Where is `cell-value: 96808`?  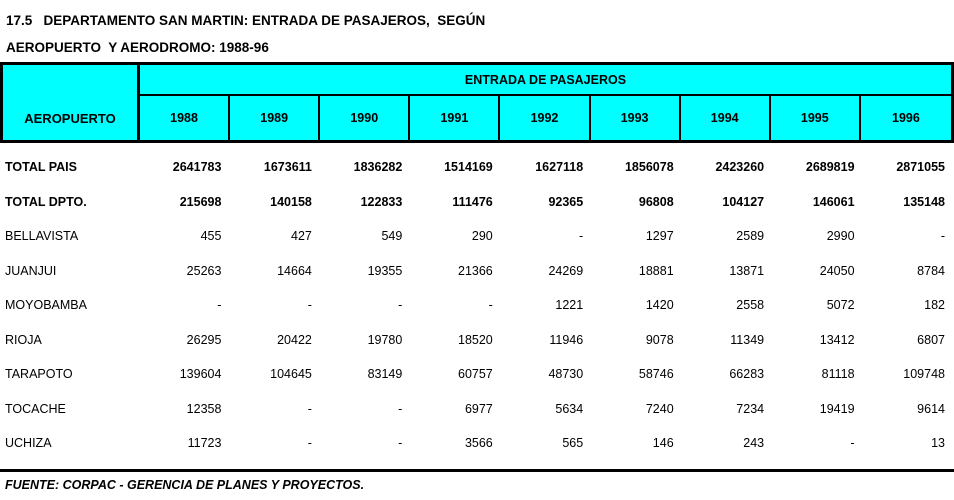
cell-value: 96808 is located at coordinates (656, 201).